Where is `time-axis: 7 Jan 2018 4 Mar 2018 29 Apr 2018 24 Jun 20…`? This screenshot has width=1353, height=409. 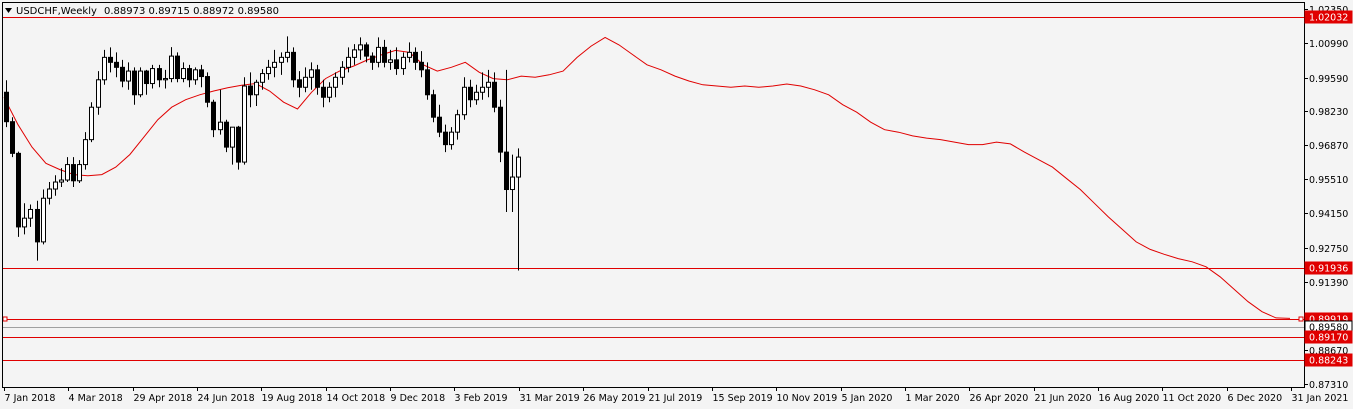
time-axis: 7 Jan 2018 4 Mar 2018 29 Apr 2018 24 Jun 20… is located at coordinates (676, 395).